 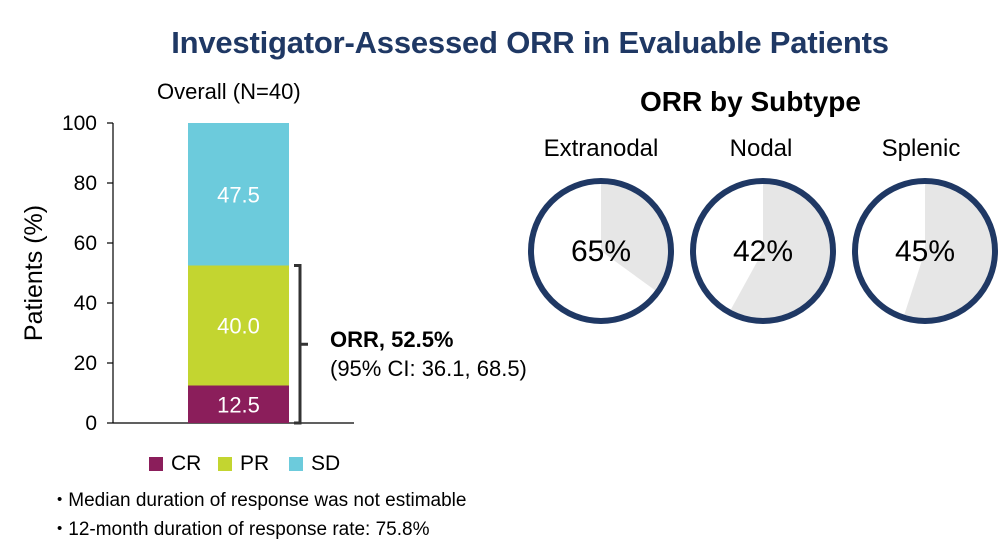 I want to click on y-tick-label: 80, so click(x=85, y=183).